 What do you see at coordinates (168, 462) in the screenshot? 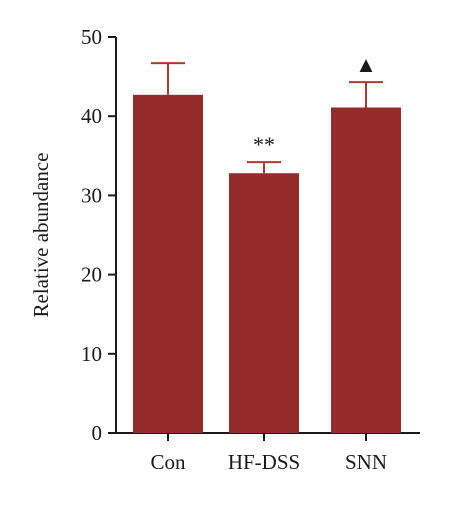
I see `x-tick-label: Con` at bounding box center [168, 462].